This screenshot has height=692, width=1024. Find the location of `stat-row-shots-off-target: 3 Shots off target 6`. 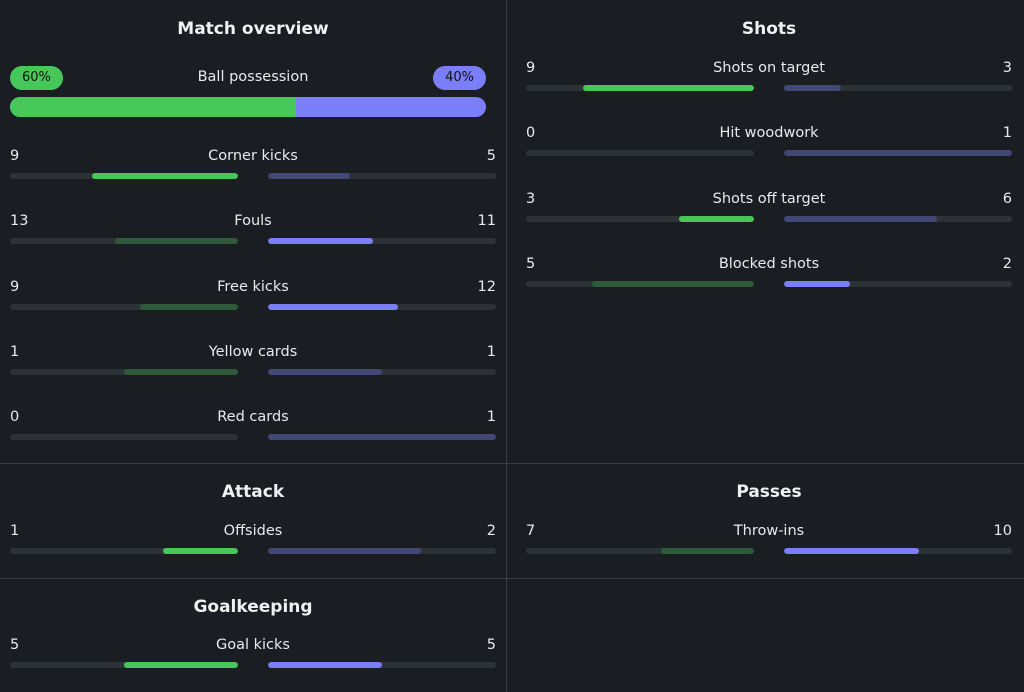

stat-row-shots-off-target: 3 Shots off target 6 is located at coordinates (769, 210).